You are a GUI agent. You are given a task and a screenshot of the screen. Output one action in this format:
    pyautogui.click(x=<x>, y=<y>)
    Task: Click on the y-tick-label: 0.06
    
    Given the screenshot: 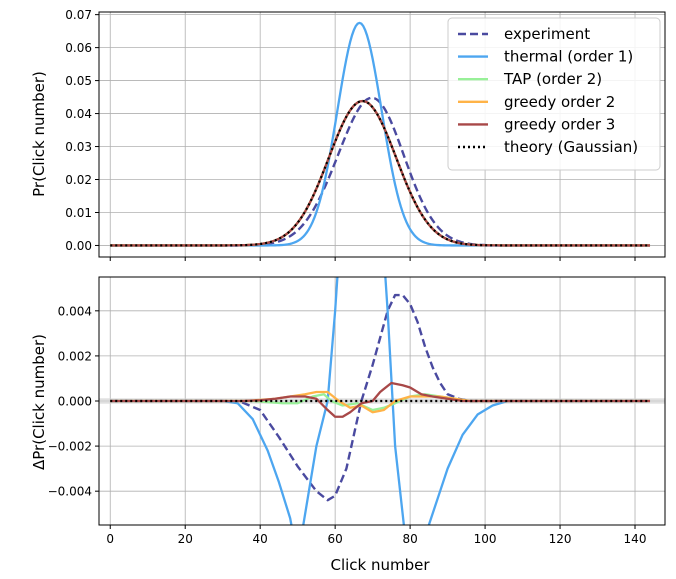 What is the action you would take?
    pyautogui.click(x=78, y=48)
    